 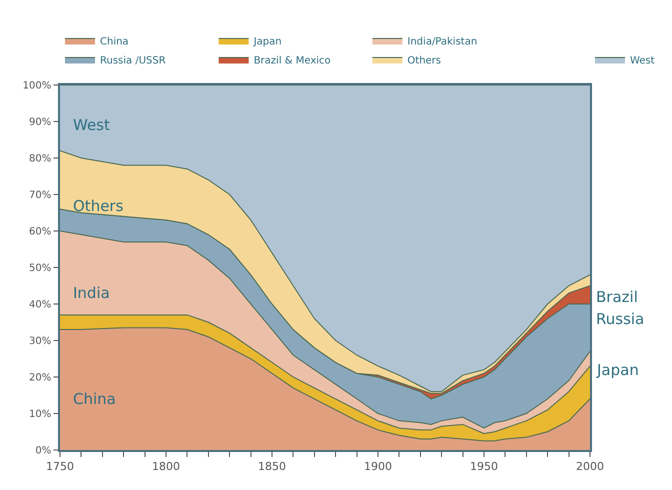 What do you see at coordinates (91, 293) in the screenshot?
I see `annotation: India` at bounding box center [91, 293].